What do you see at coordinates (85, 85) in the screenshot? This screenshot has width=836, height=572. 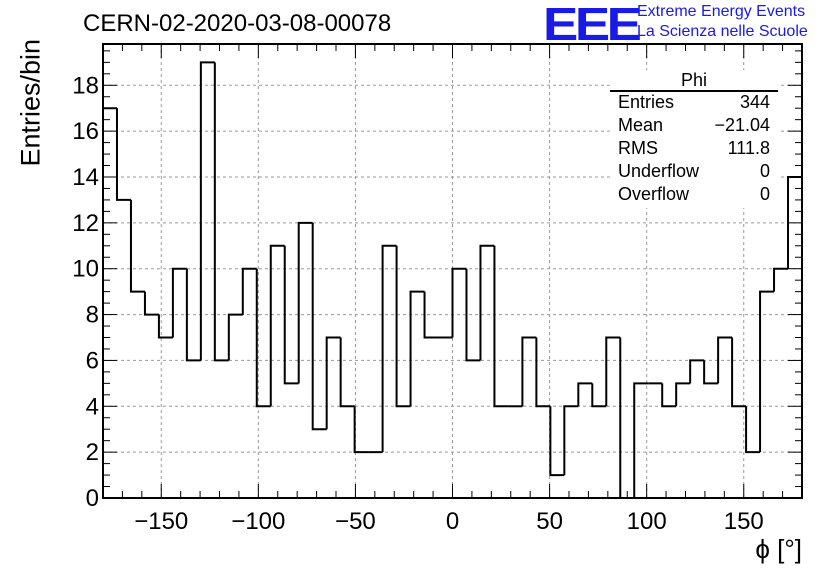 I see `y-tick-label: 18` at bounding box center [85, 85].